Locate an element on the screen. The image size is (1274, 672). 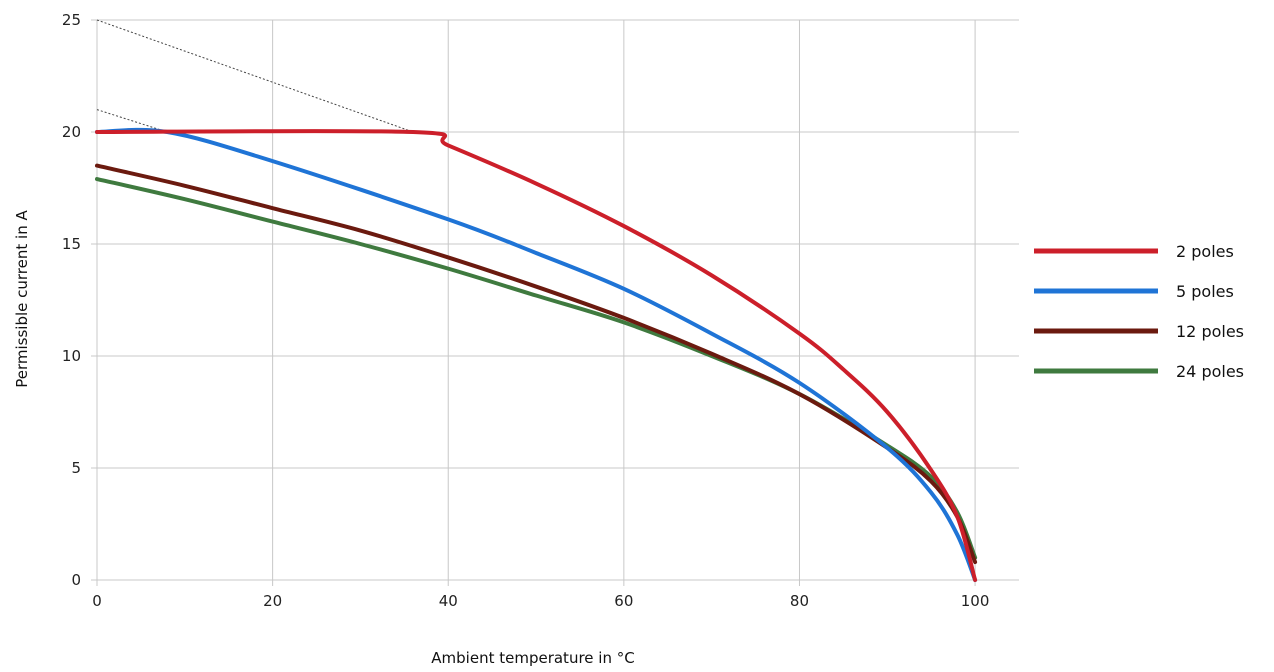
legend-label: 24 poles is located at coordinates (1210, 371).